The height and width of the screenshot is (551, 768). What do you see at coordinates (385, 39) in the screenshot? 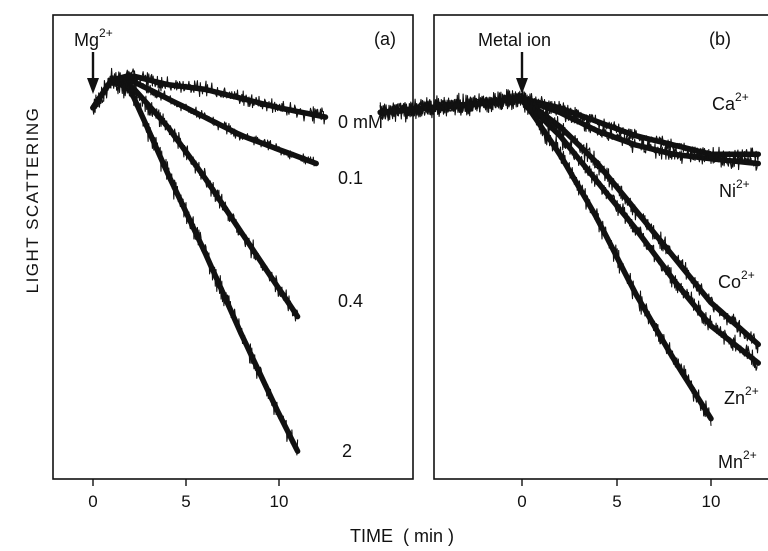
I see `panel-label: (a)` at bounding box center [385, 39].